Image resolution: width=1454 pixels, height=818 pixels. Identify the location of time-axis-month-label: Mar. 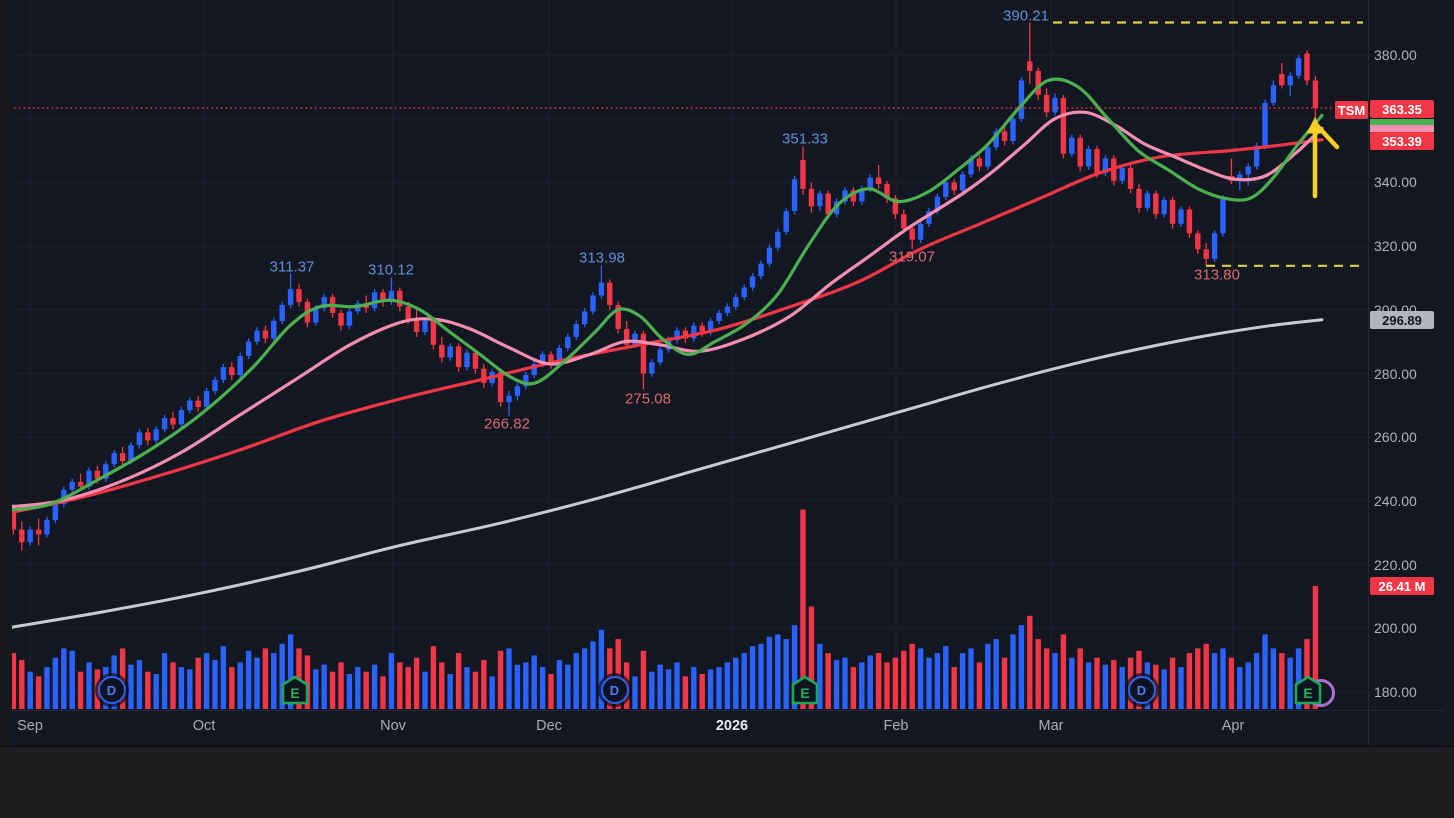
(1051, 726).